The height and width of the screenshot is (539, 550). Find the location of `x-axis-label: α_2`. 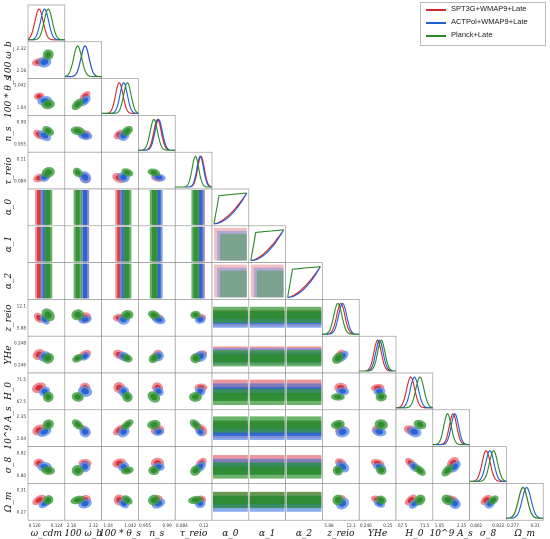

x-axis-label: α_2 is located at coordinates (304, 534).